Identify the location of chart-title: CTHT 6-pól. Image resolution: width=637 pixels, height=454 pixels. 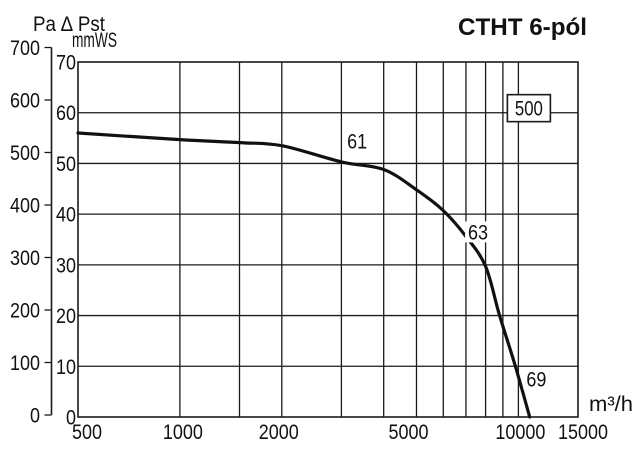
(522, 27).